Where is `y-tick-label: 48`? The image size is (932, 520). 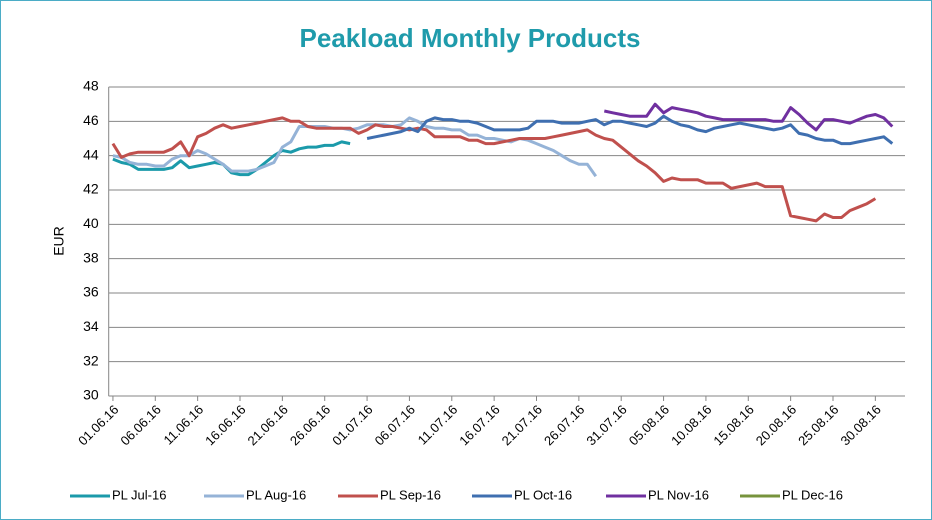 y-tick-label: 48 is located at coordinates (91, 86).